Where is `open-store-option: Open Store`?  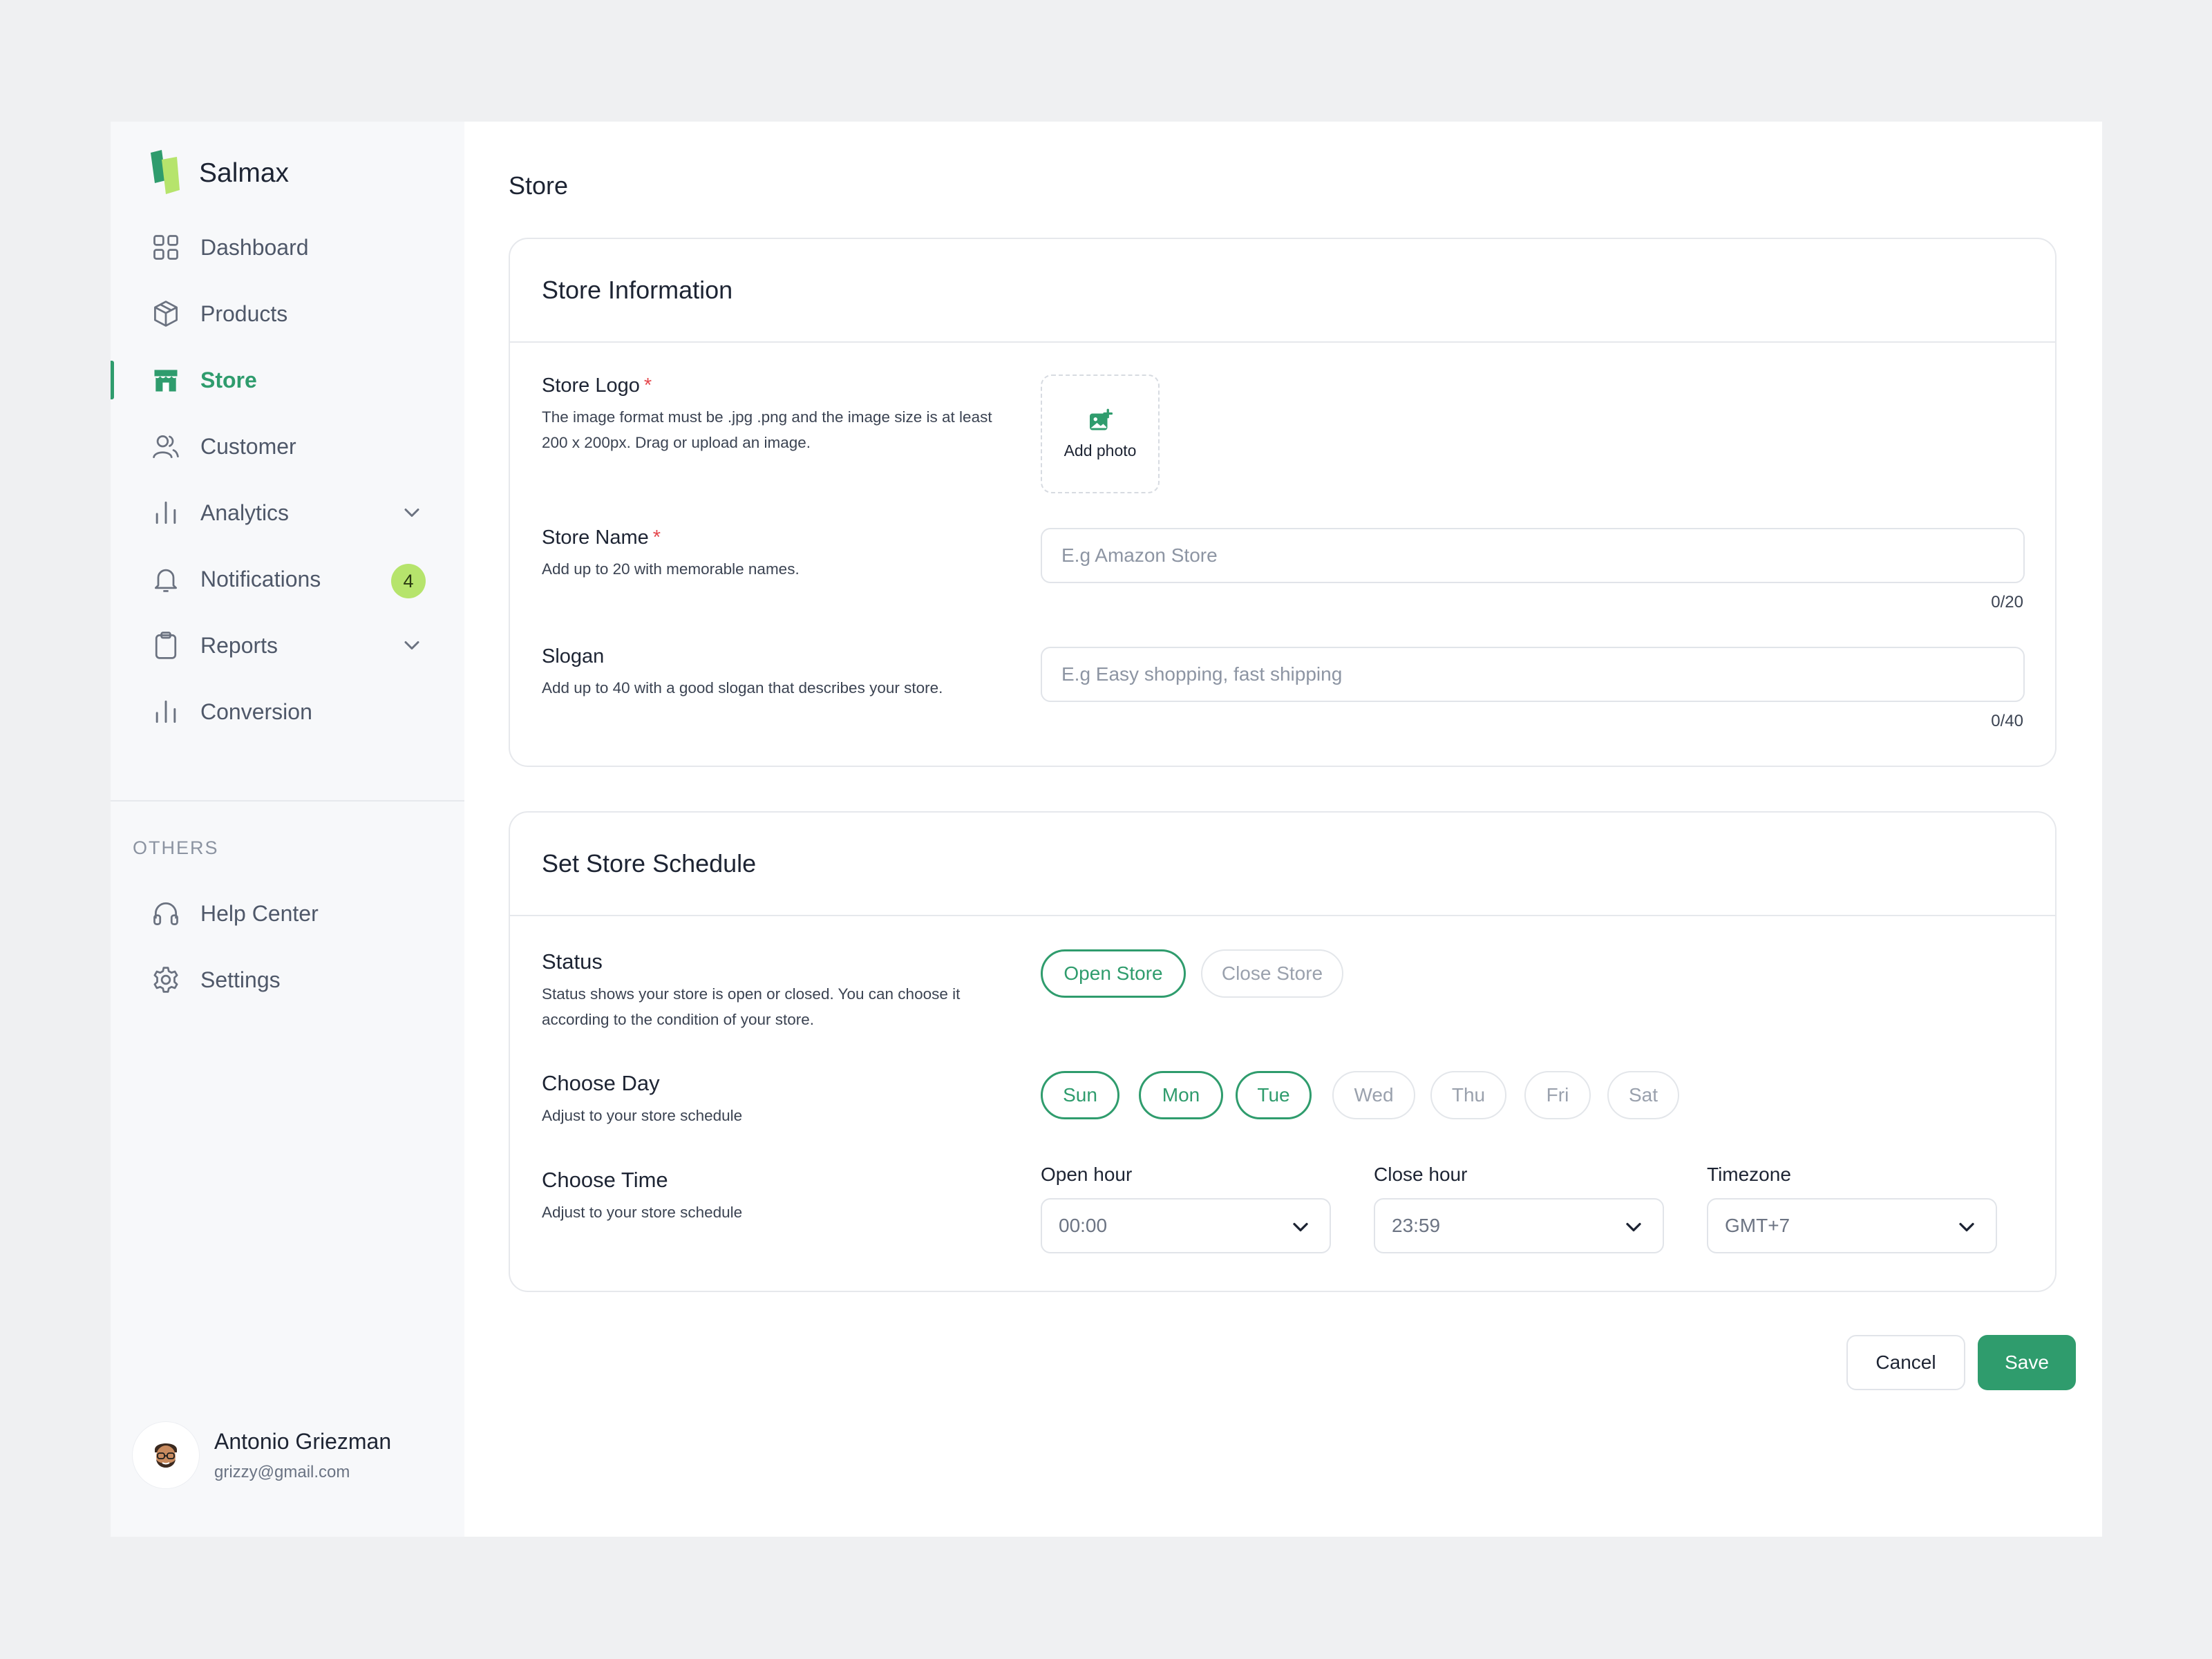 open-store-option: Open Store is located at coordinates (1113, 974).